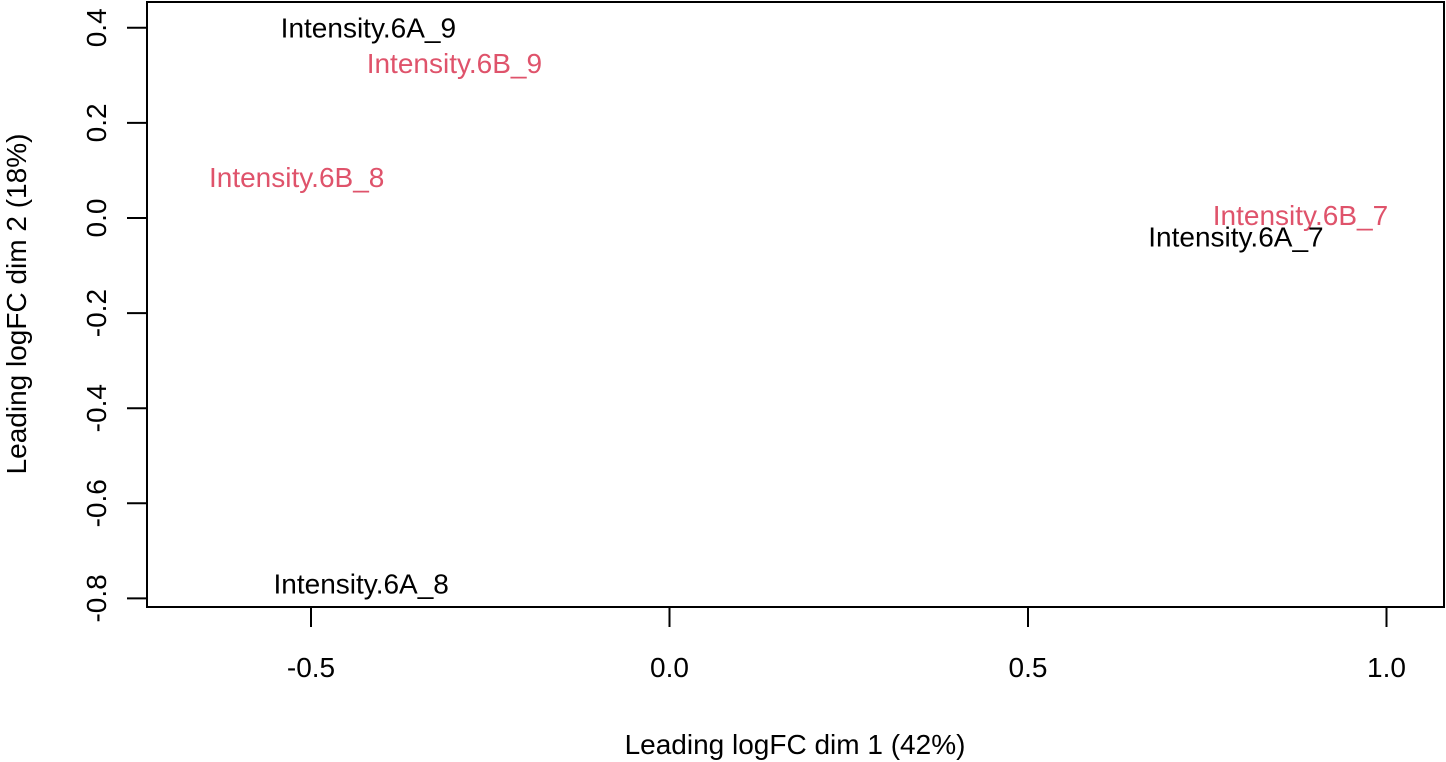 The height and width of the screenshot is (762, 1446). Describe the element at coordinates (1300, 215) in the screenshot. I see `point-label: Intensity.6B_7` at that location.